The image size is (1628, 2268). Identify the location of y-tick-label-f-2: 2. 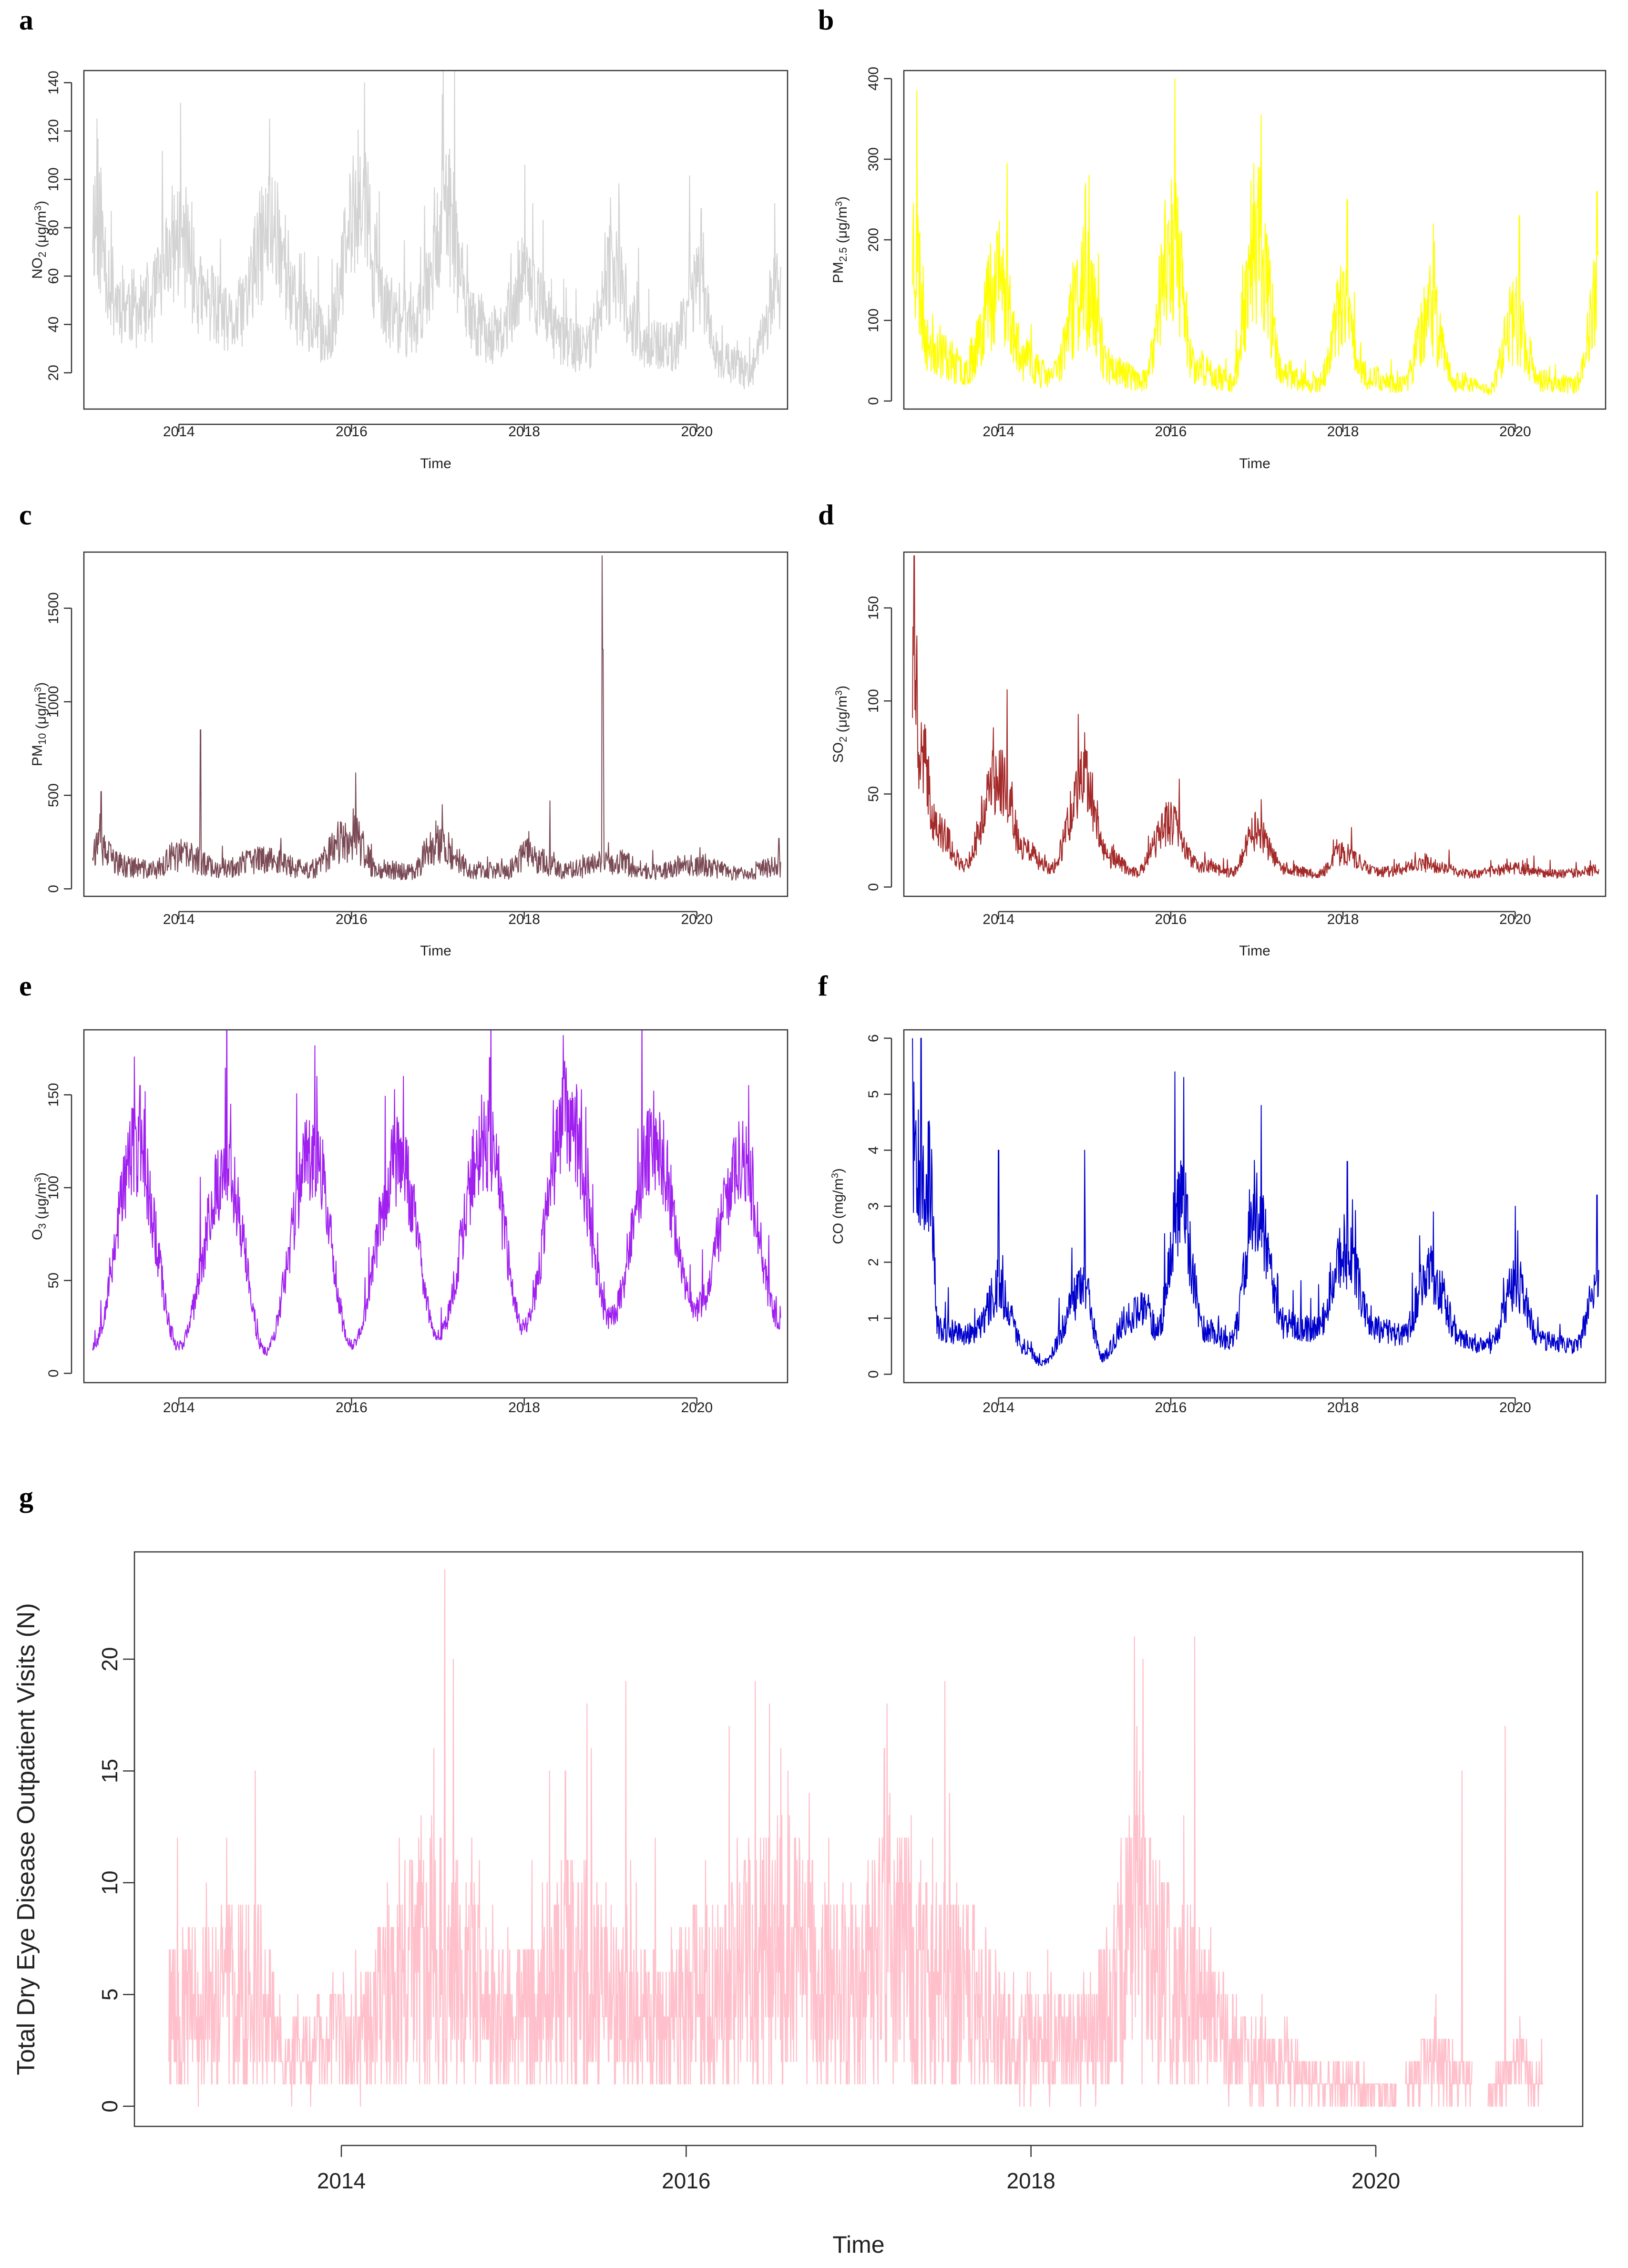
(873, 1262).